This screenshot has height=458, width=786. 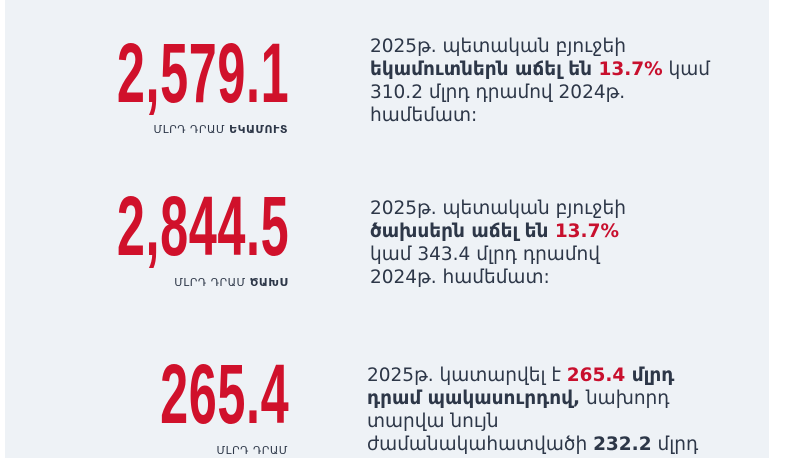 What do you see at coordinates (220, 129) in the screenshot?
I see `revenue-caption: ՄԼՐԴ ԴՐԱՄ ԵԿԱՄՈՒՏ` at bounding box center [220, 129].